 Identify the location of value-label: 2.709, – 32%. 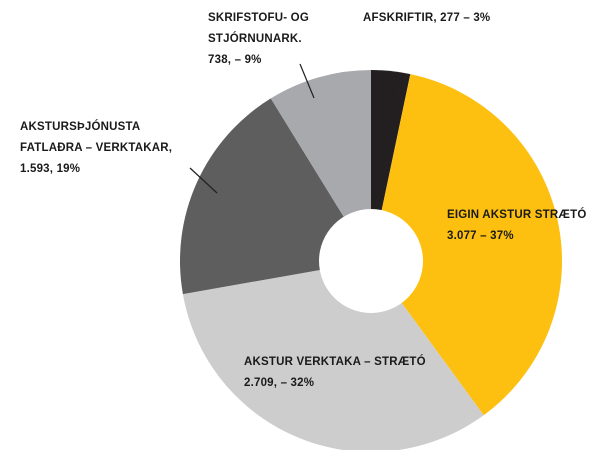
(279, 383).